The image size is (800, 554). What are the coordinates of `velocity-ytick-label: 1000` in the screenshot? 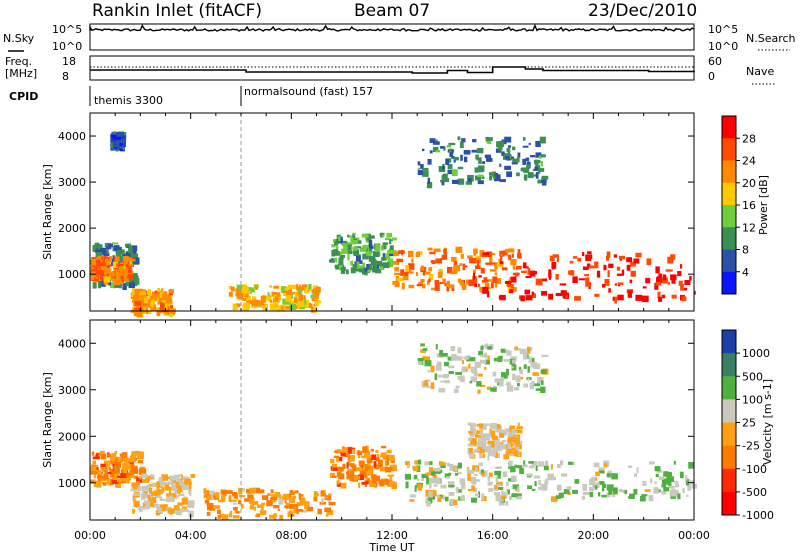 It's located at (72, 483).